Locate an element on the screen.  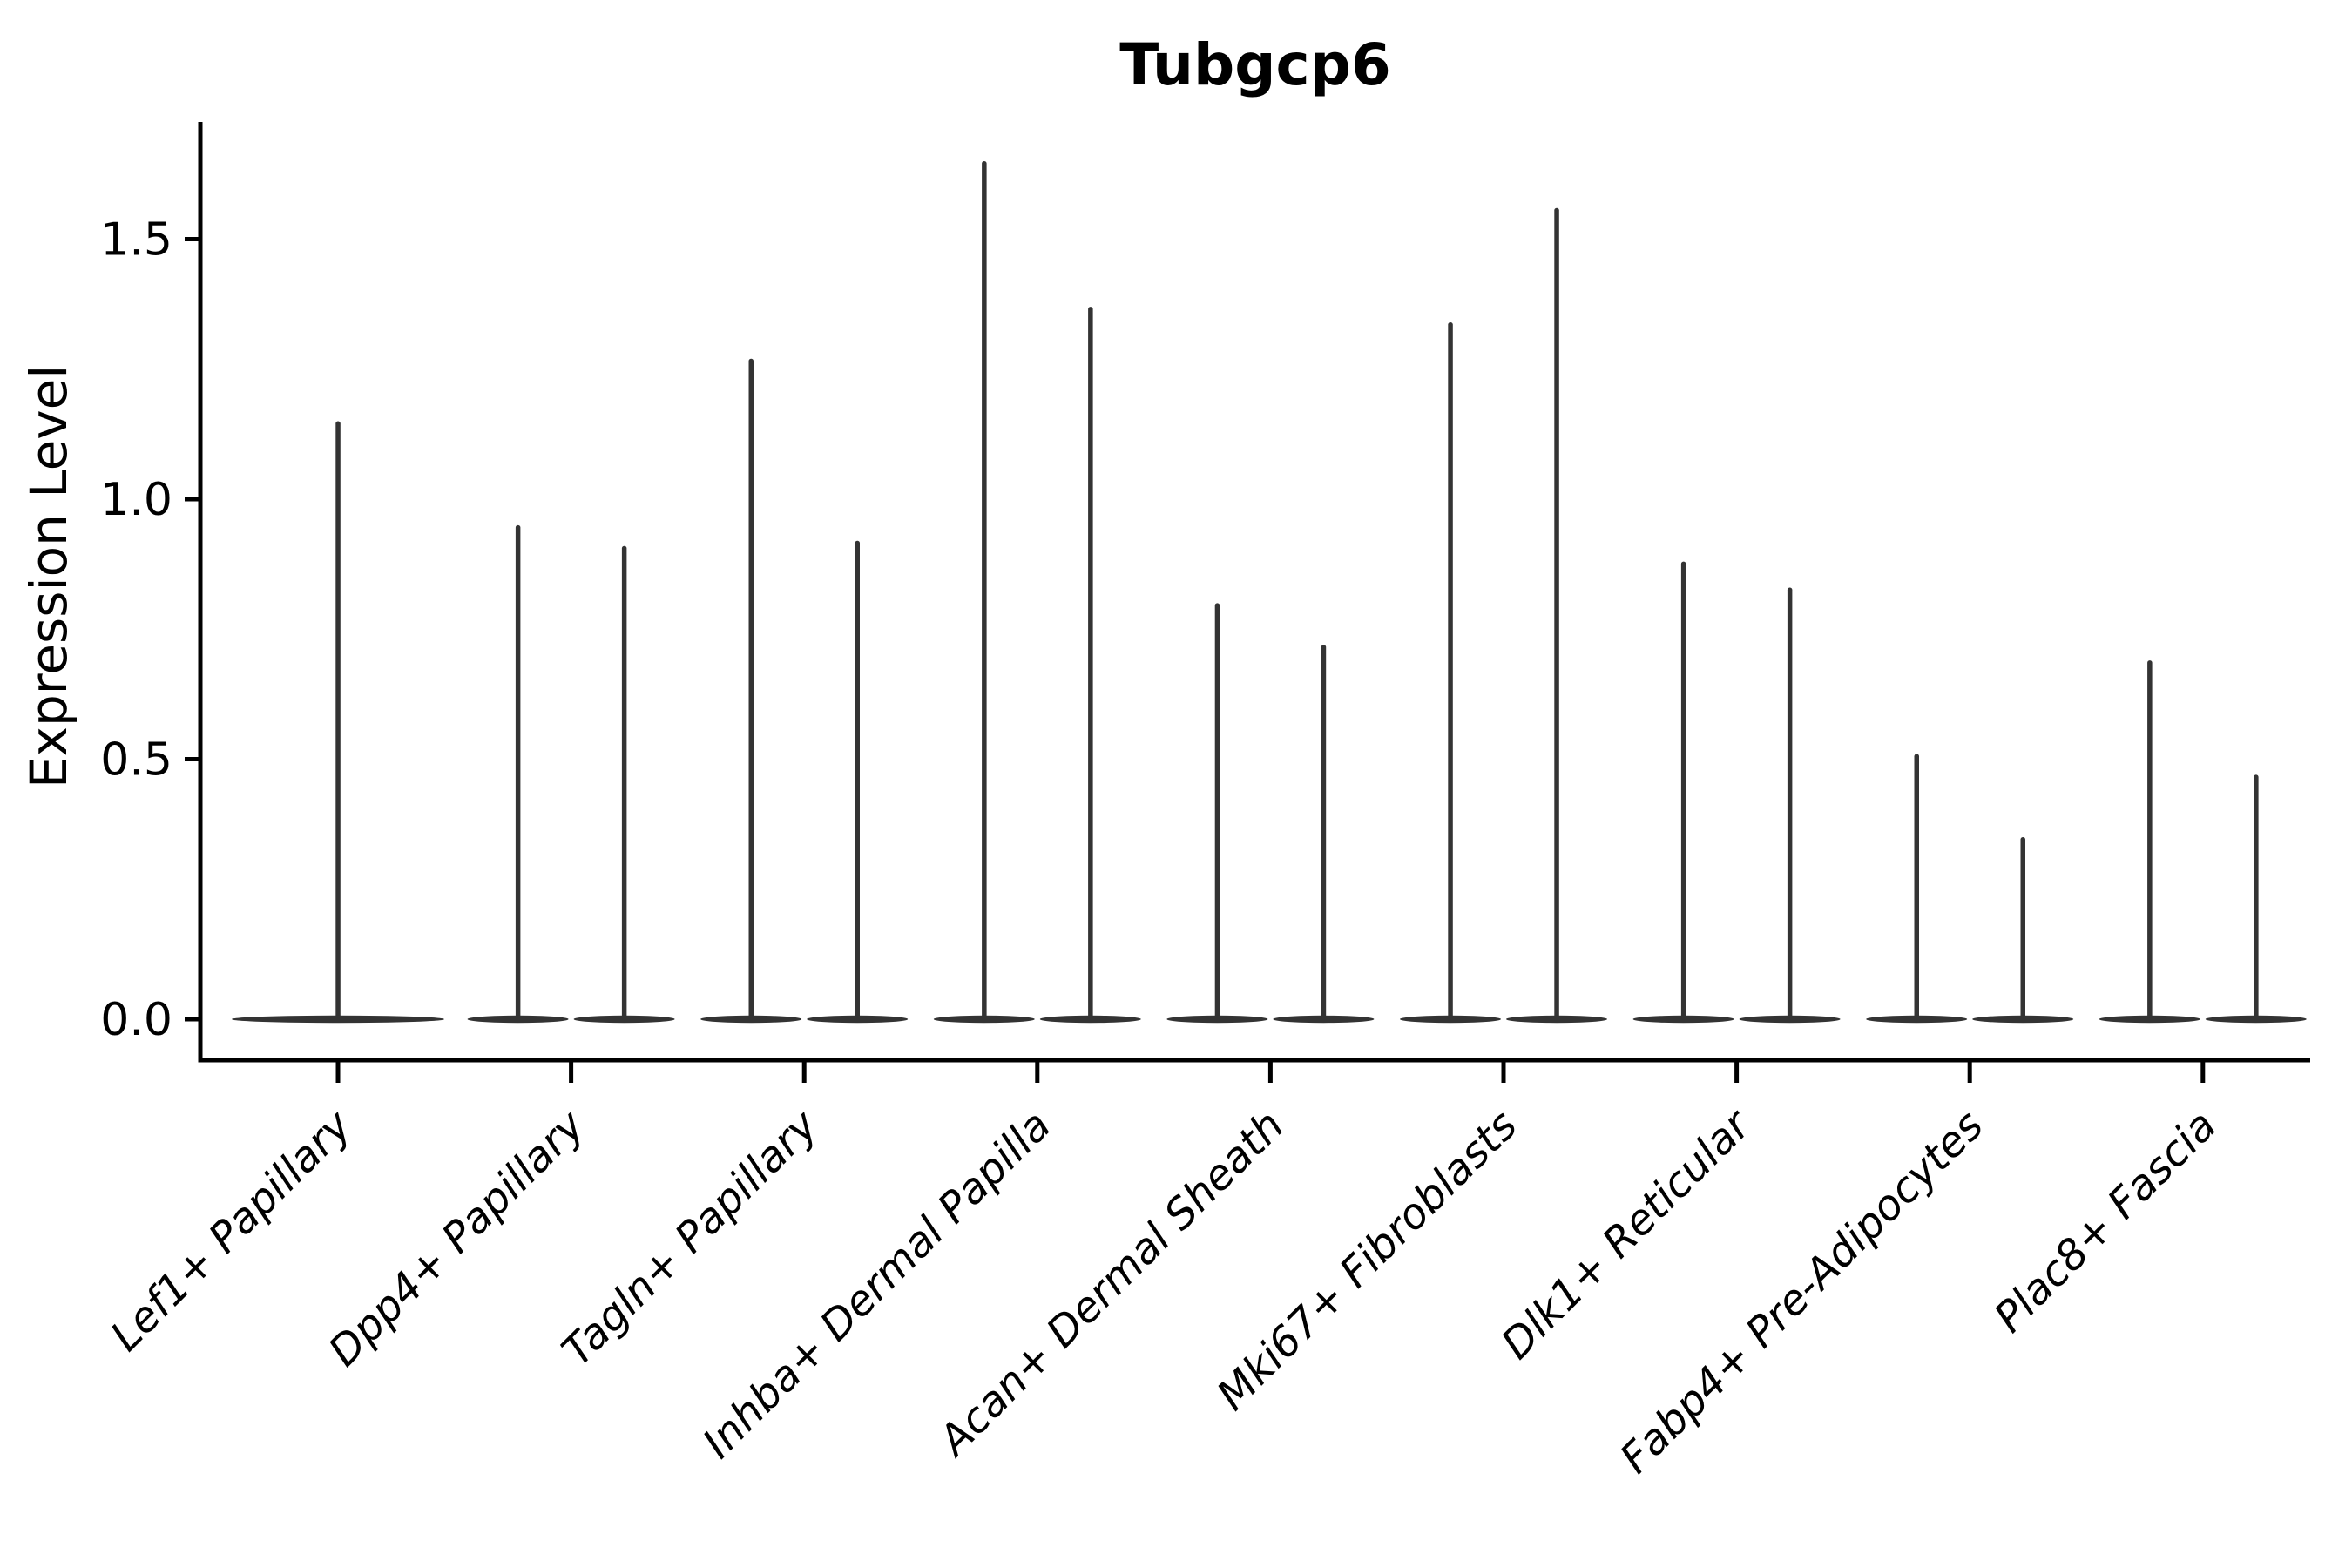
x-tick-label: Lef1+ Papillary is located at coordinates (231, 1231).